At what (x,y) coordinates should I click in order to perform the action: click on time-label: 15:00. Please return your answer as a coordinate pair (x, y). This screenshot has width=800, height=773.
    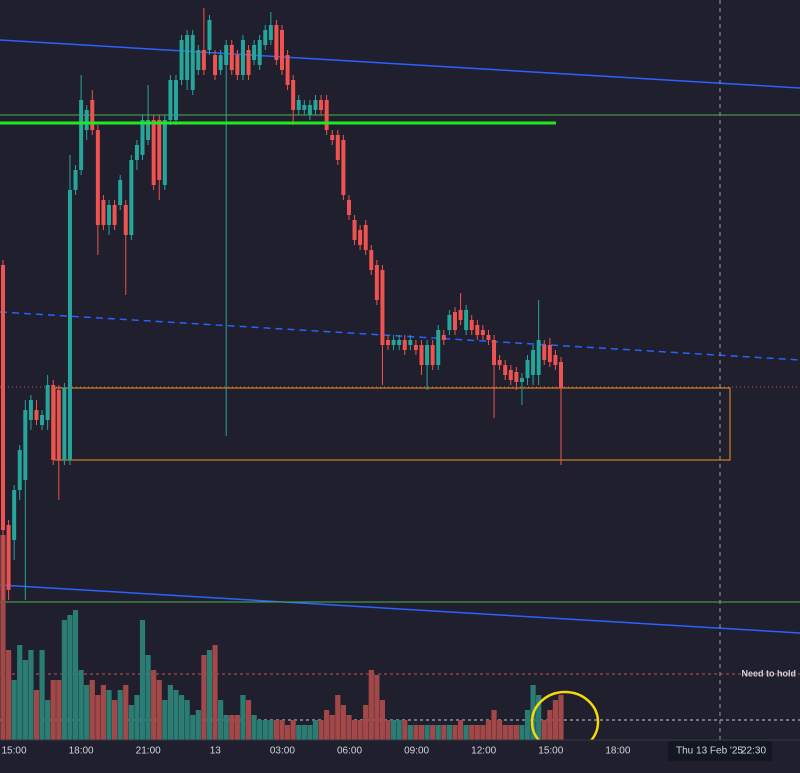
    Looking at the image, I should click on (13, 751).